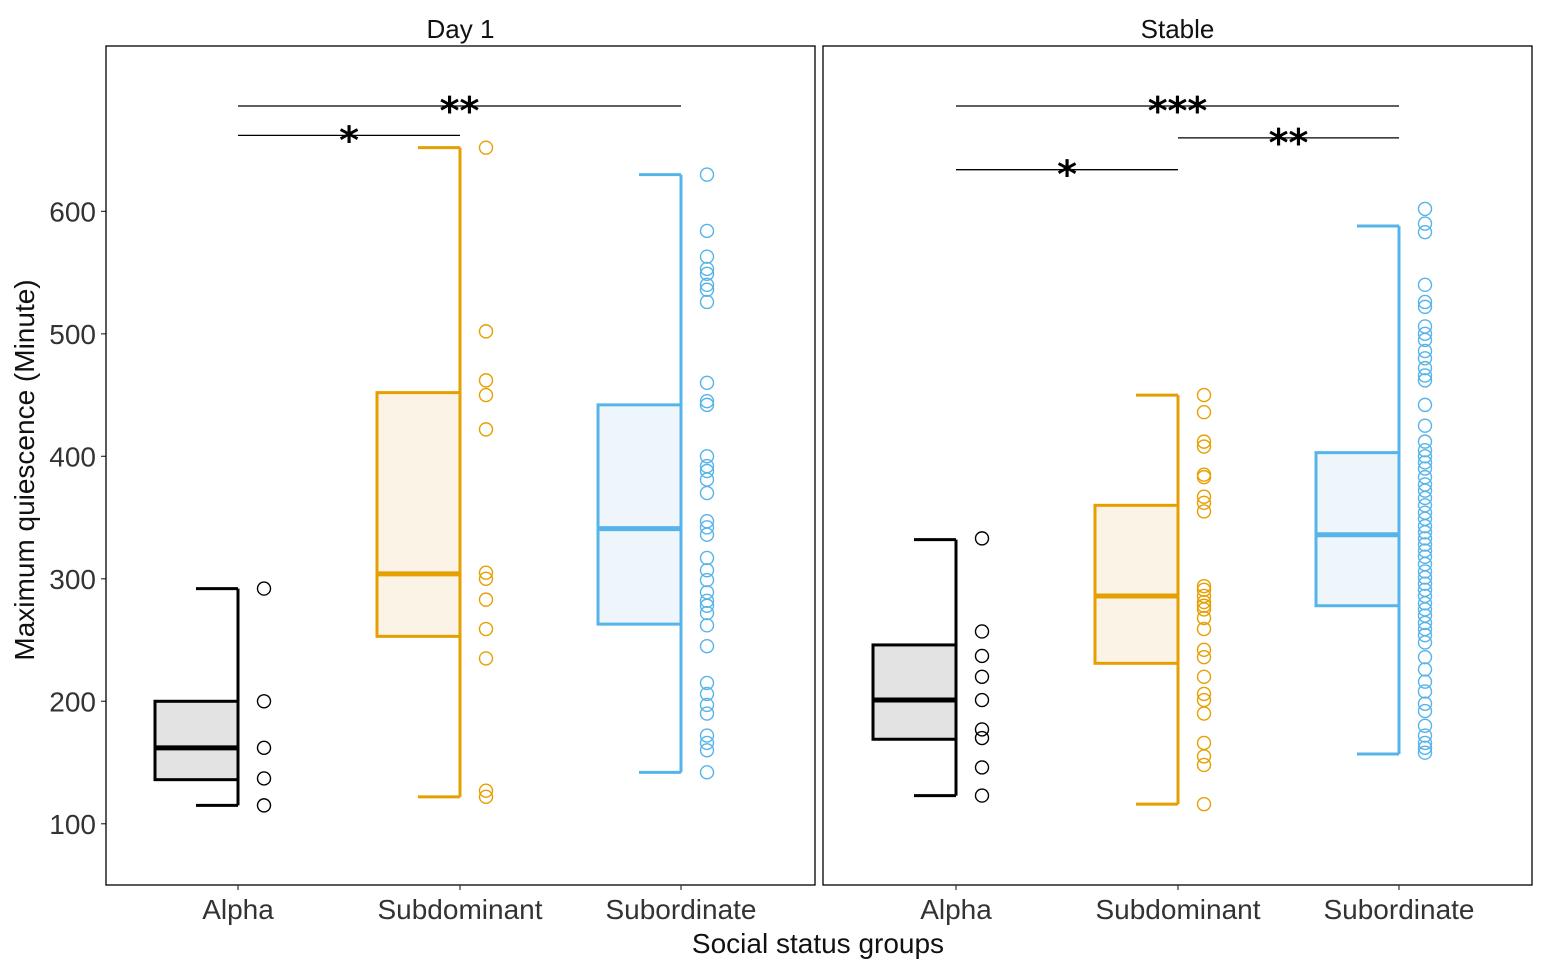  Describe the element at coordinates (72, 579) in the screenshot. I see `y-tick-label: 300` at that location.